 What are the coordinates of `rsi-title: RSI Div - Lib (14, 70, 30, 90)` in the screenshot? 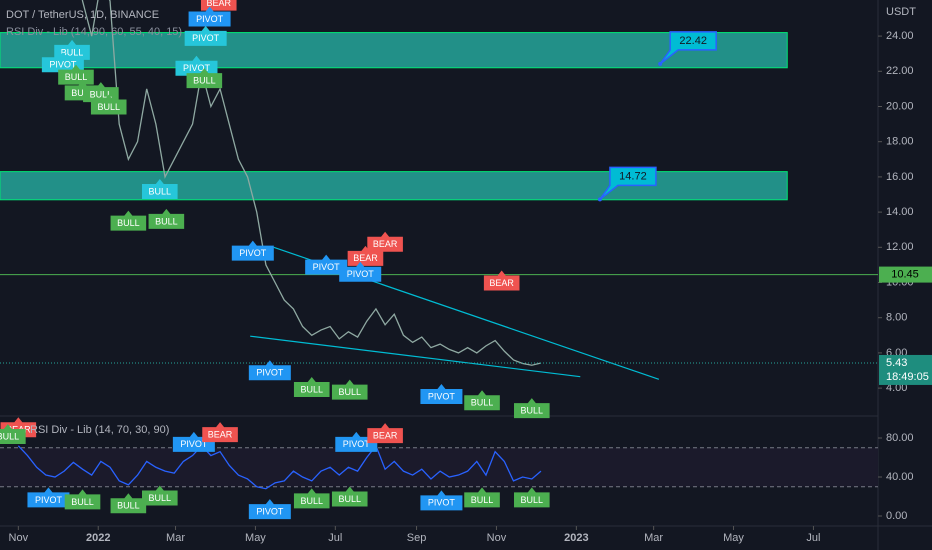 It's located at (99, 430).